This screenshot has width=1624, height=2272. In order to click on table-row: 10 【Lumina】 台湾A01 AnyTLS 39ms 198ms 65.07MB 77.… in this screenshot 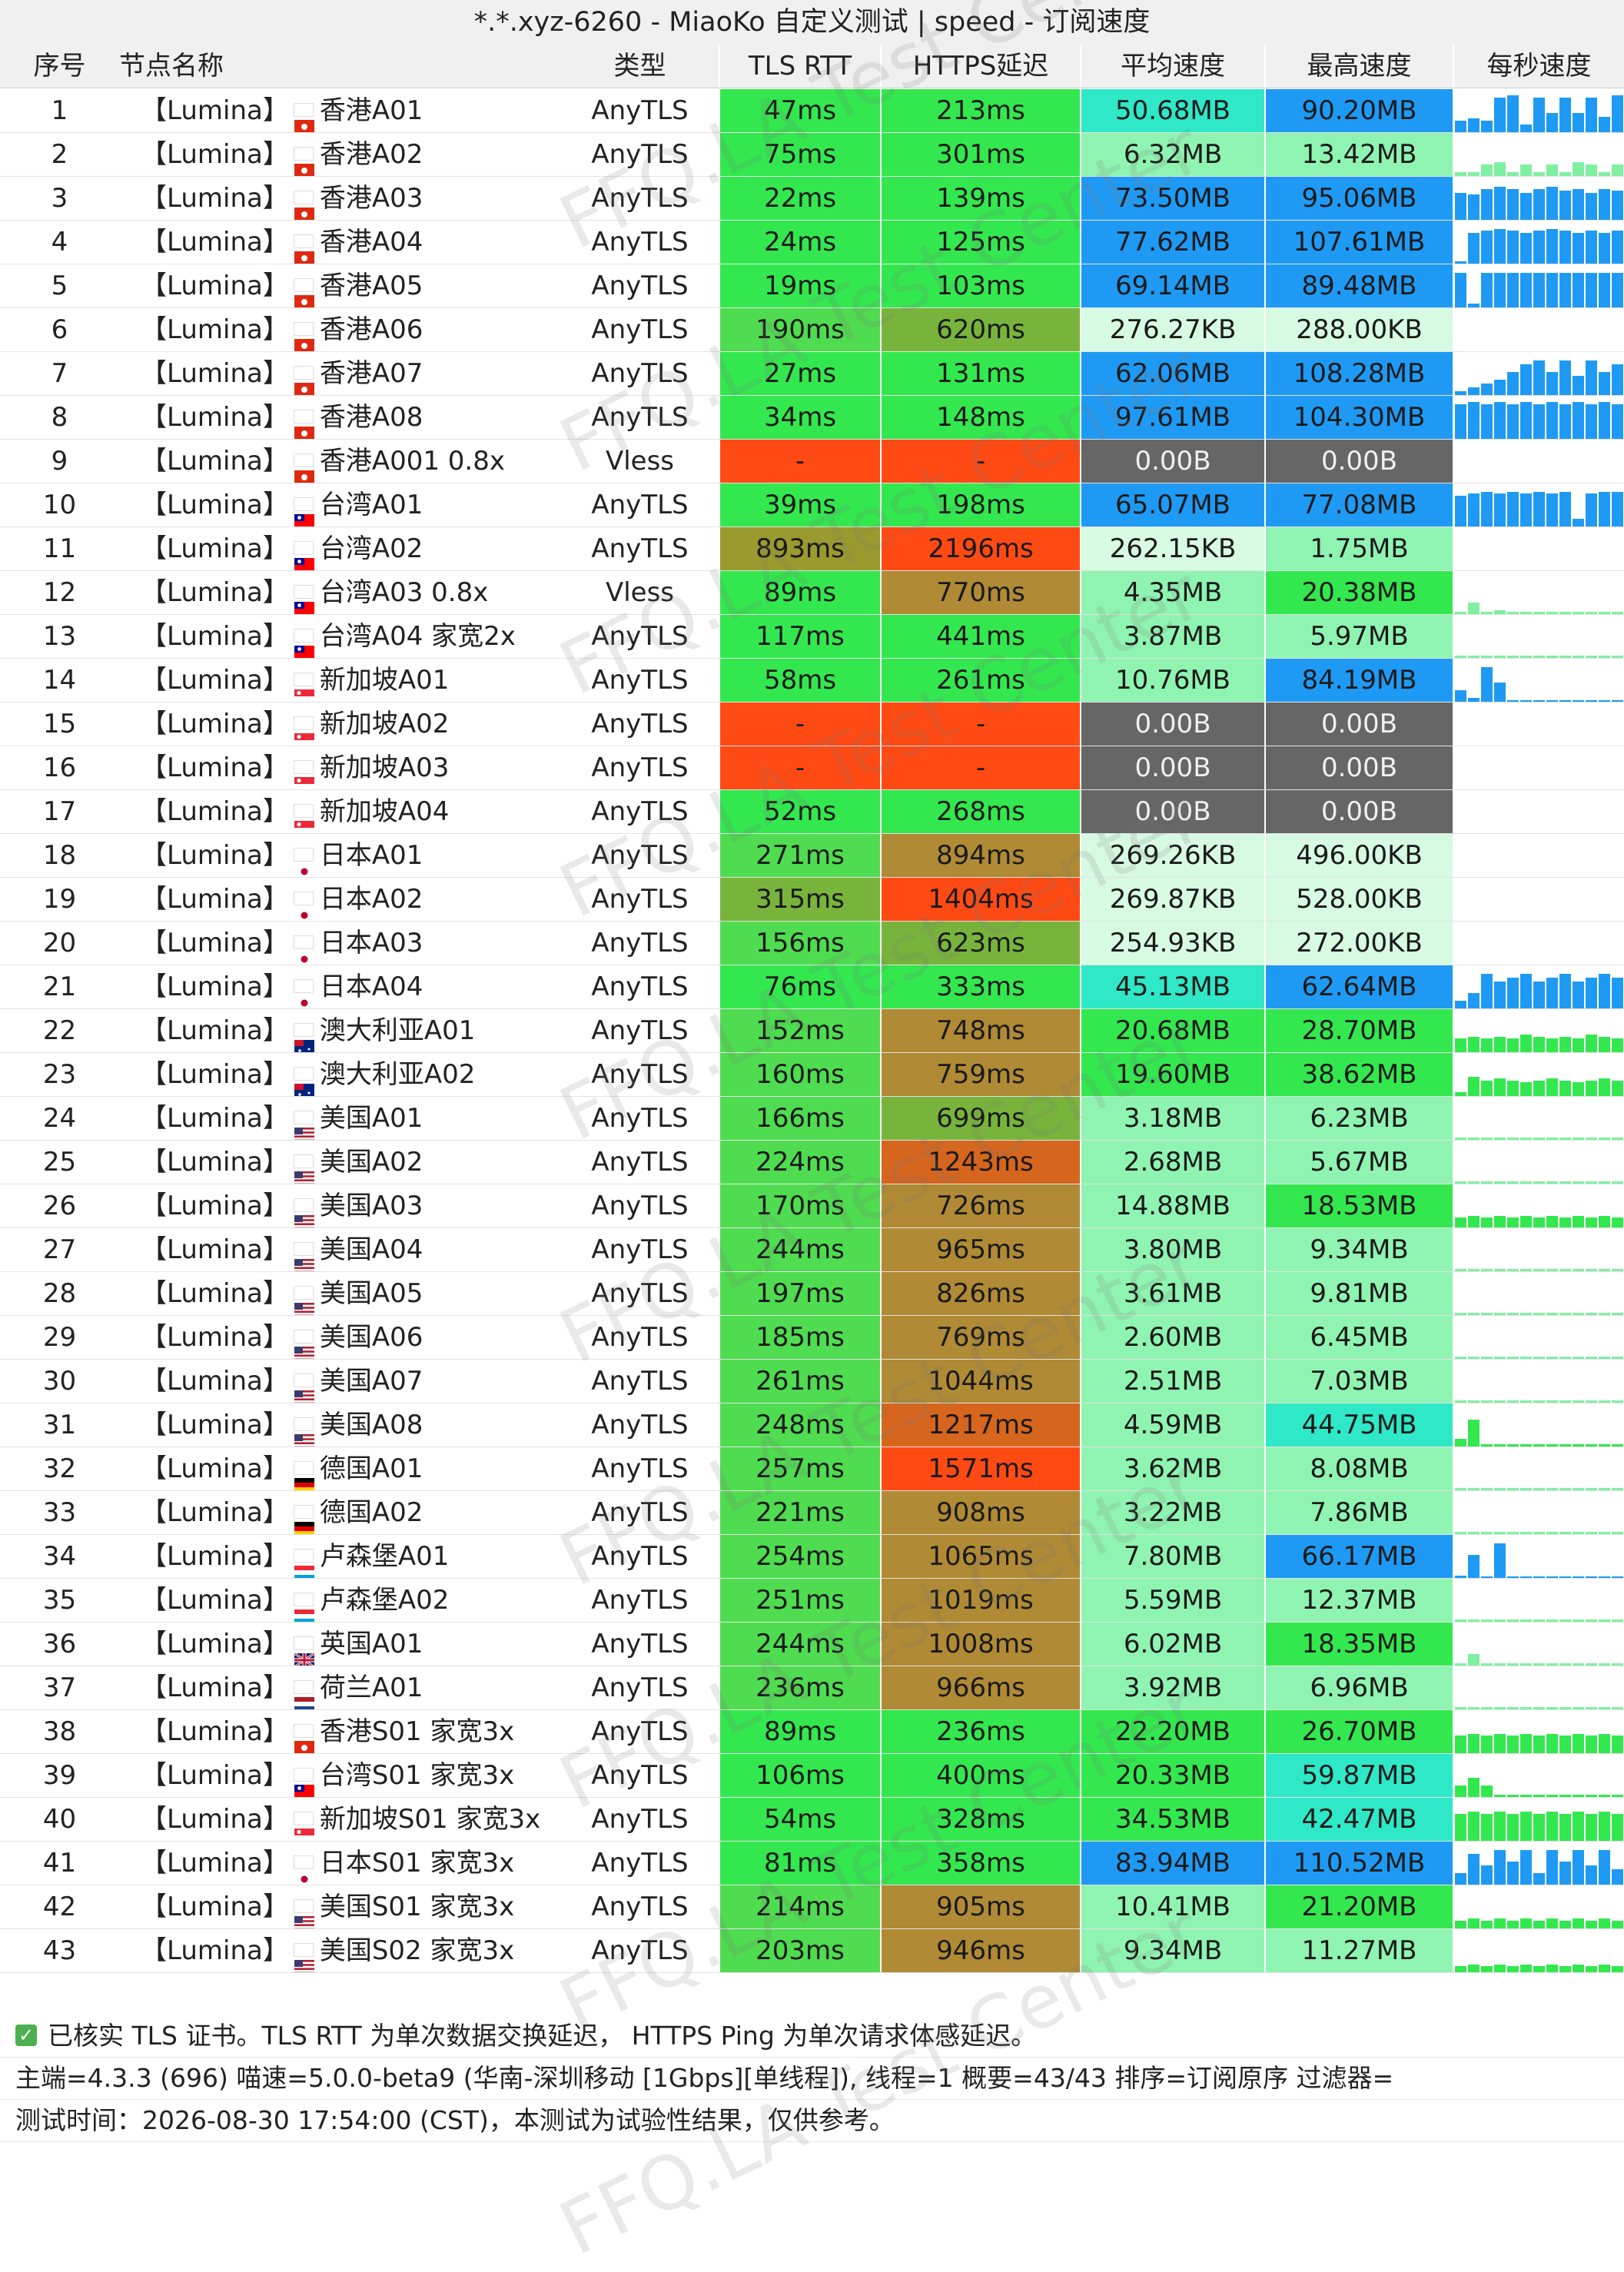, I will do `click(812, 505)`.